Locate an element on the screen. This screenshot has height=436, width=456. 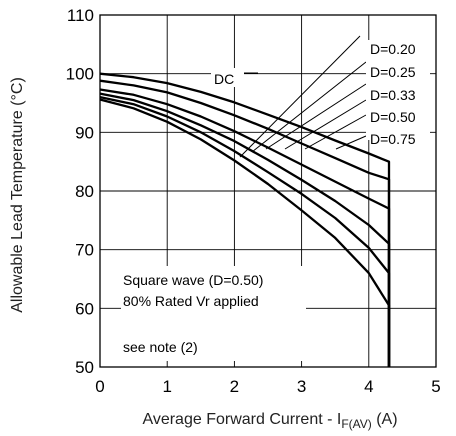
annotation-box is located at coordinates (213, 313).